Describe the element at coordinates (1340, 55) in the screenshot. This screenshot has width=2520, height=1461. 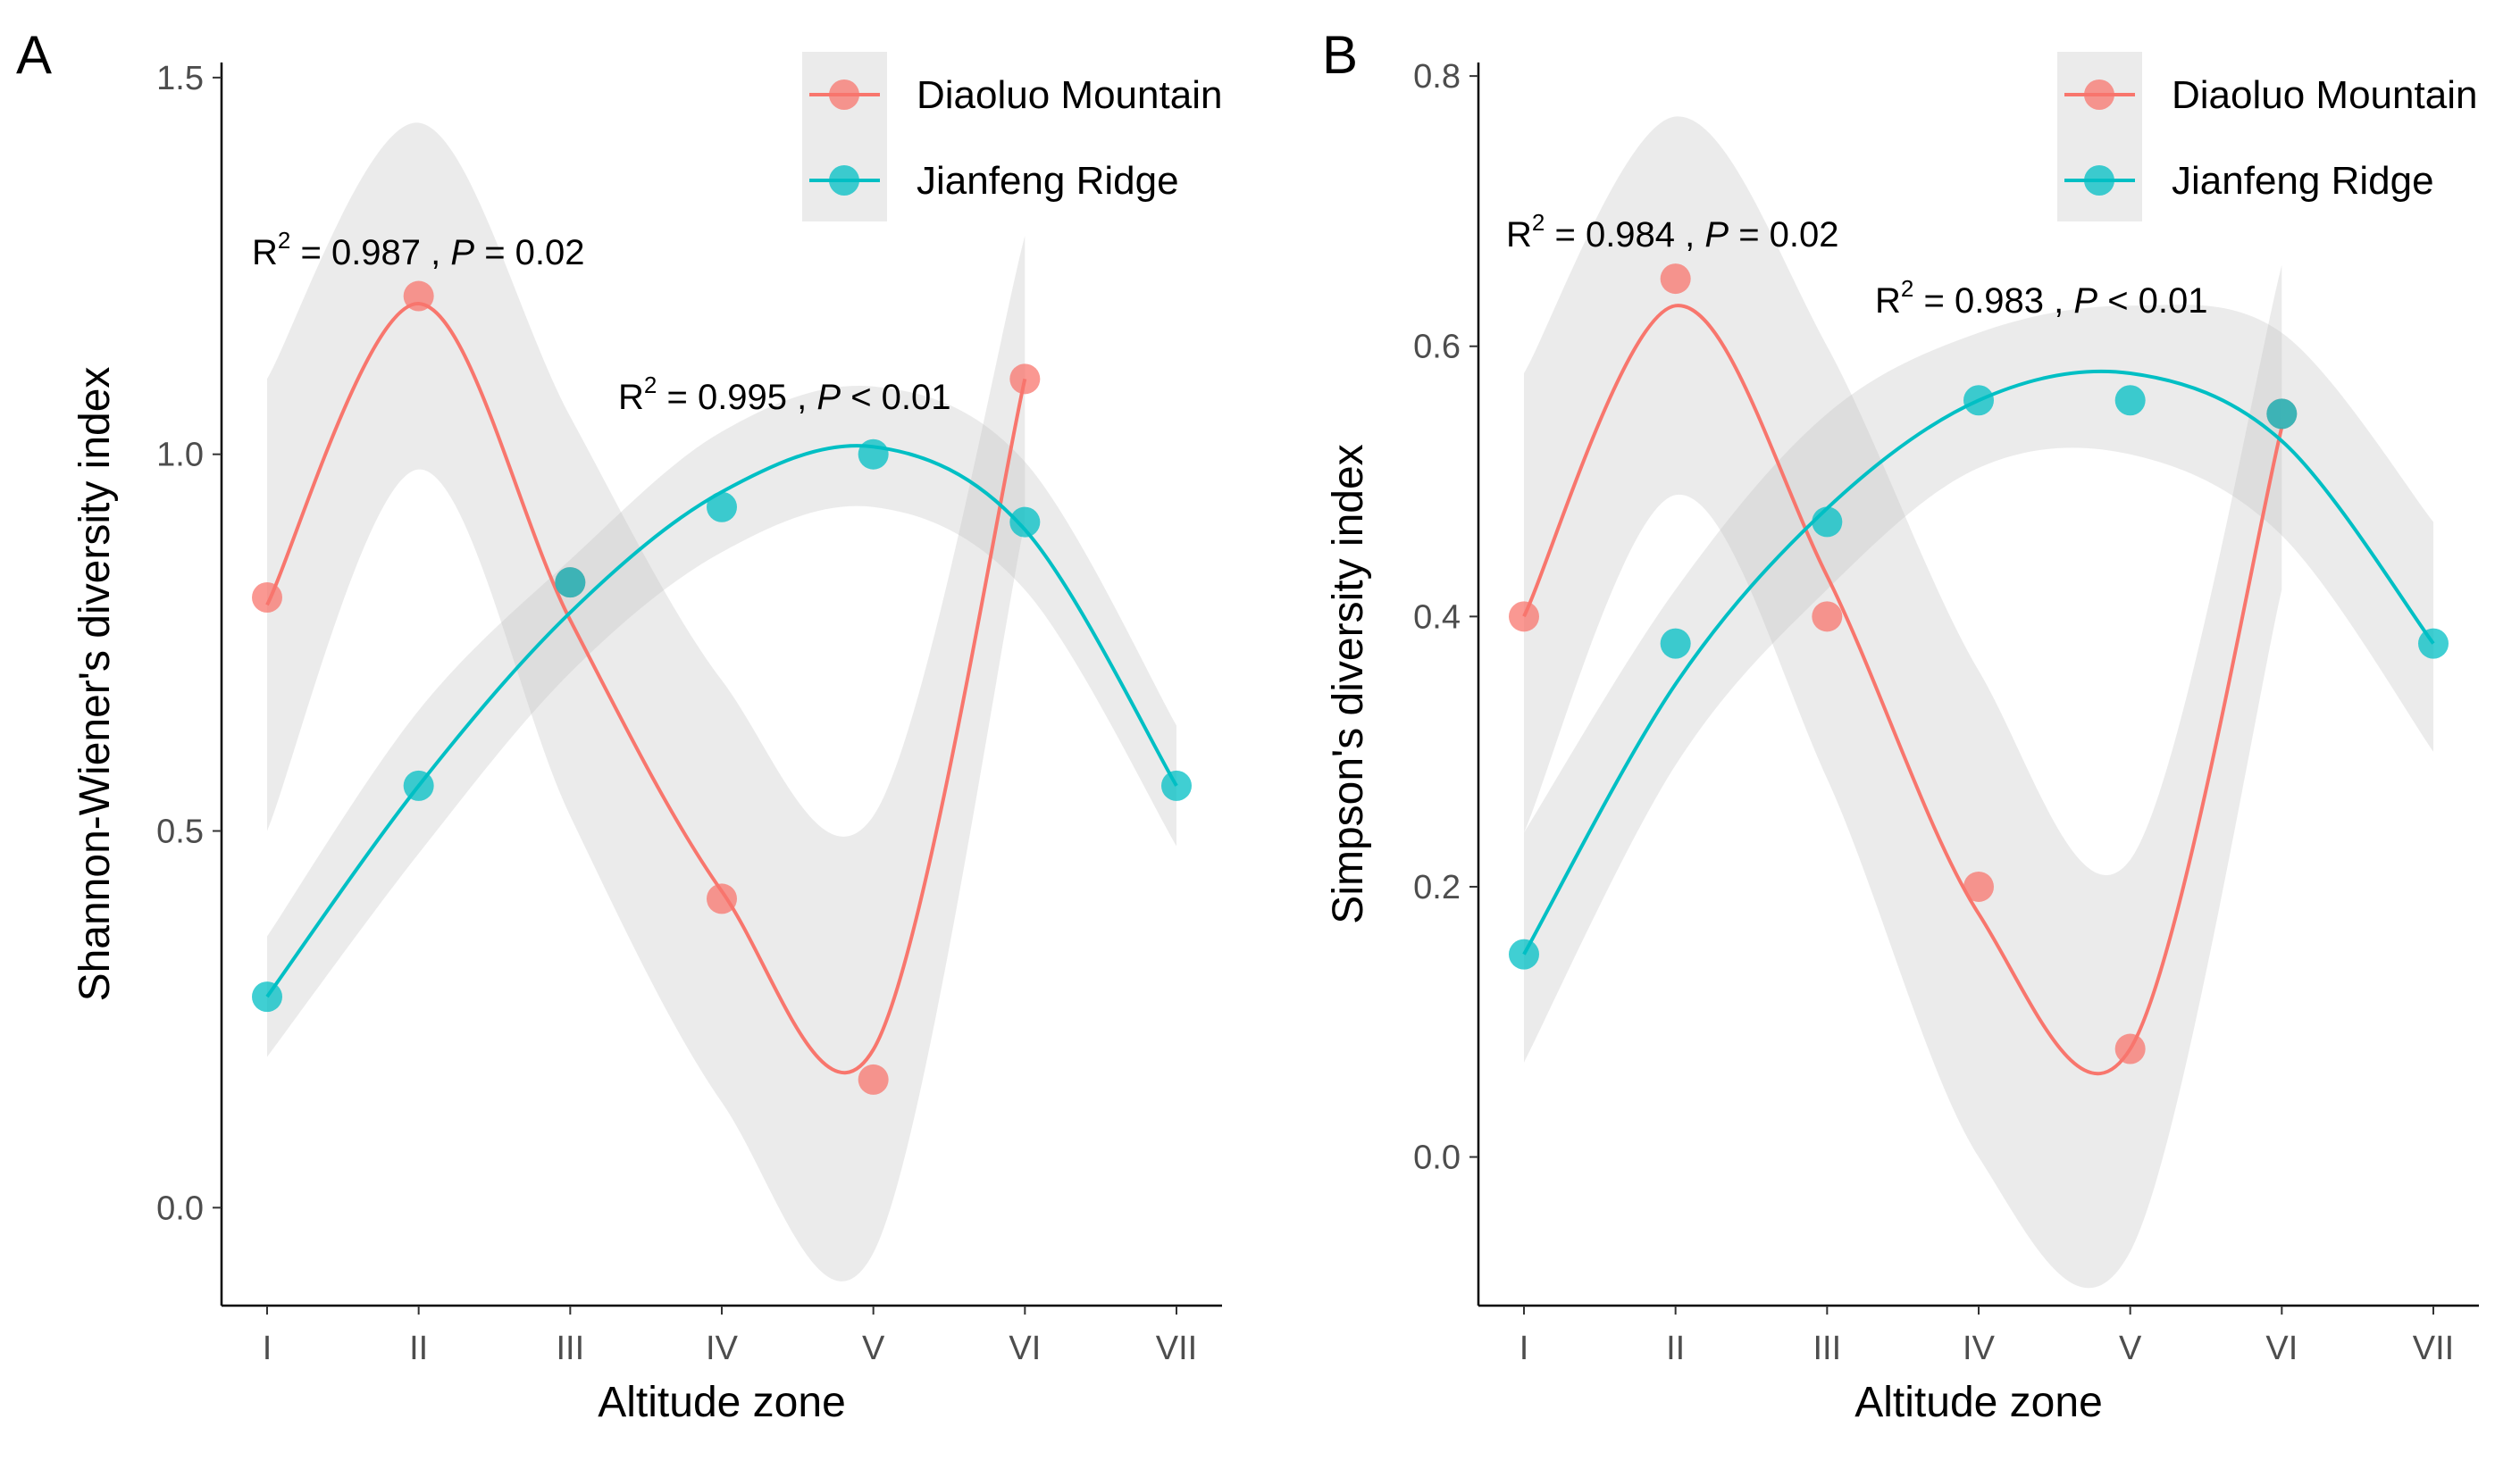
I see `panel-letter: B` at that location.